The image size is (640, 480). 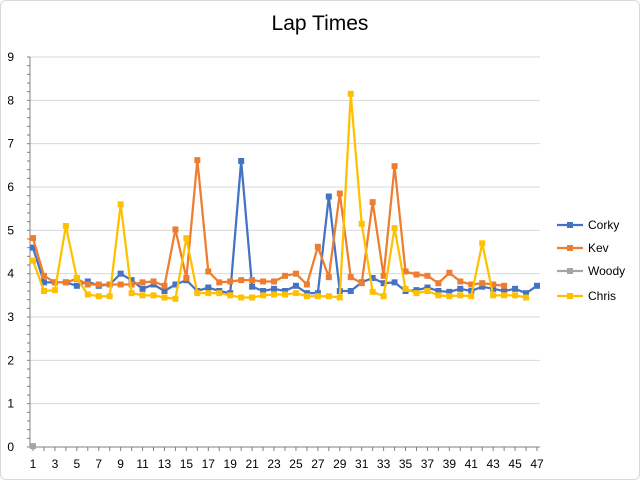 What do you see at coordinates (165, 464) in the screenshot?
I see `x-tick-label: 13` at bounding box center [165, 464].